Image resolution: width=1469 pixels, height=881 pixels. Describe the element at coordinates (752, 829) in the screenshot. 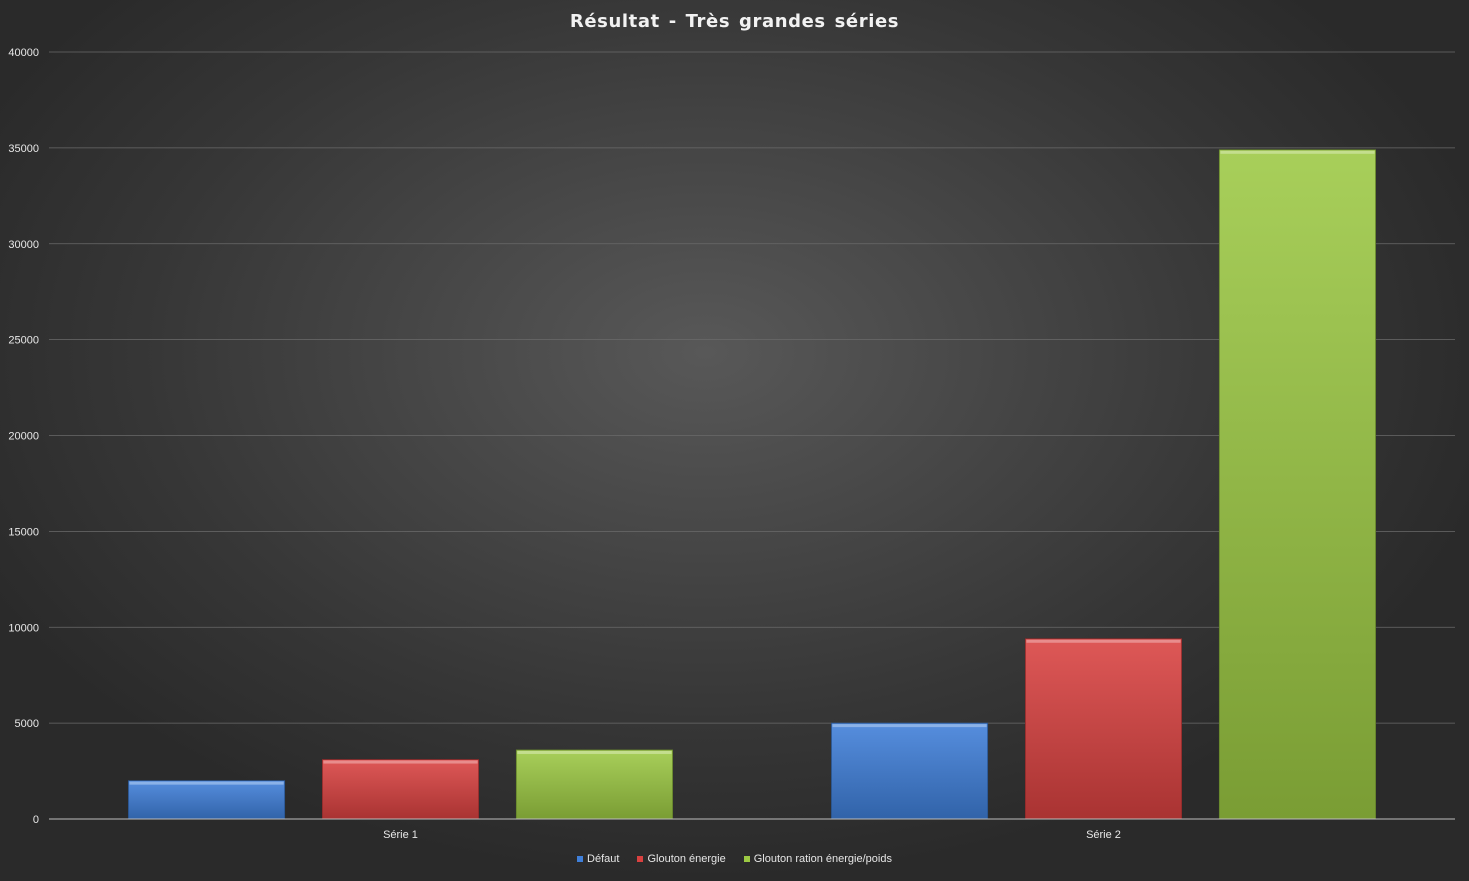

I see `x-axis: Série 1 Série 2` at that location.